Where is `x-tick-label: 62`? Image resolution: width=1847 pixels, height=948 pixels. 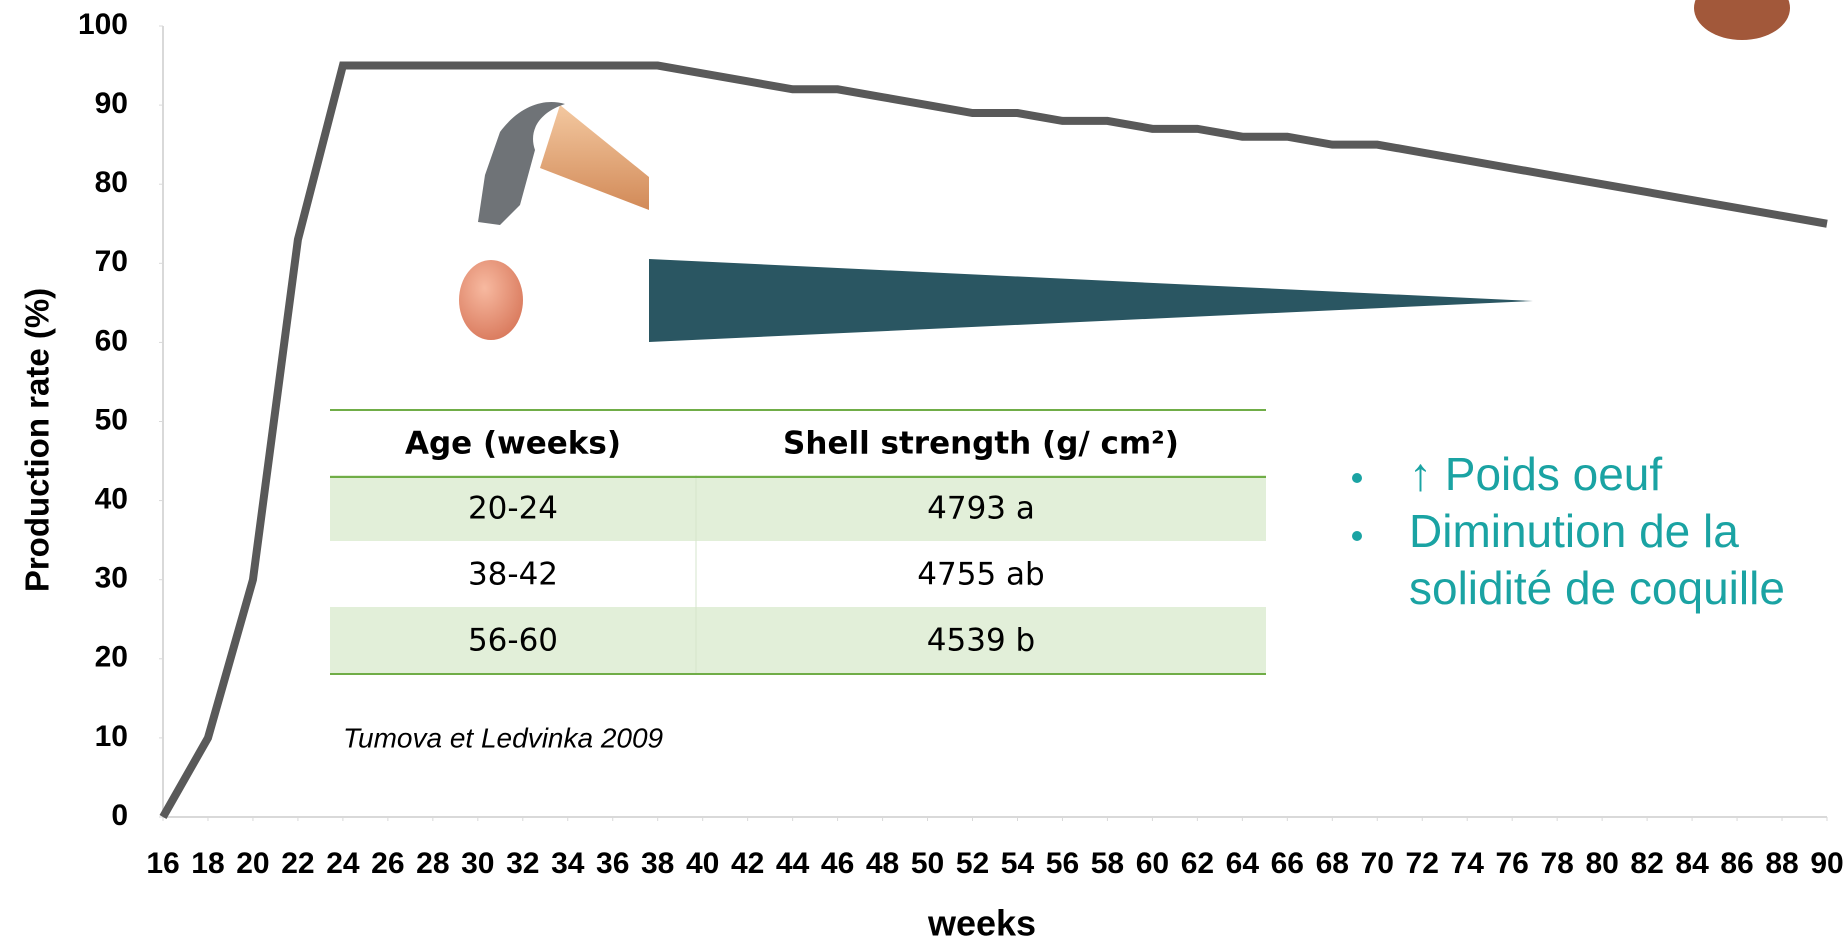 x-tick-label: 62 is located at coordinates (1197, 863).